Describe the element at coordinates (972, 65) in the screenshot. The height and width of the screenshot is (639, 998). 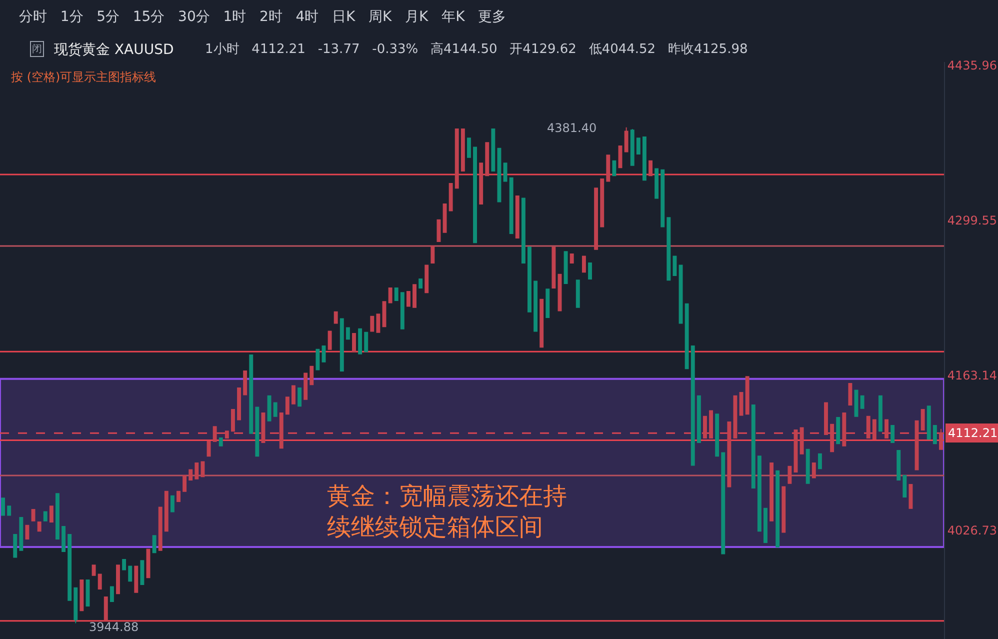
I see `y-tick-label: 4435.96` at that location.